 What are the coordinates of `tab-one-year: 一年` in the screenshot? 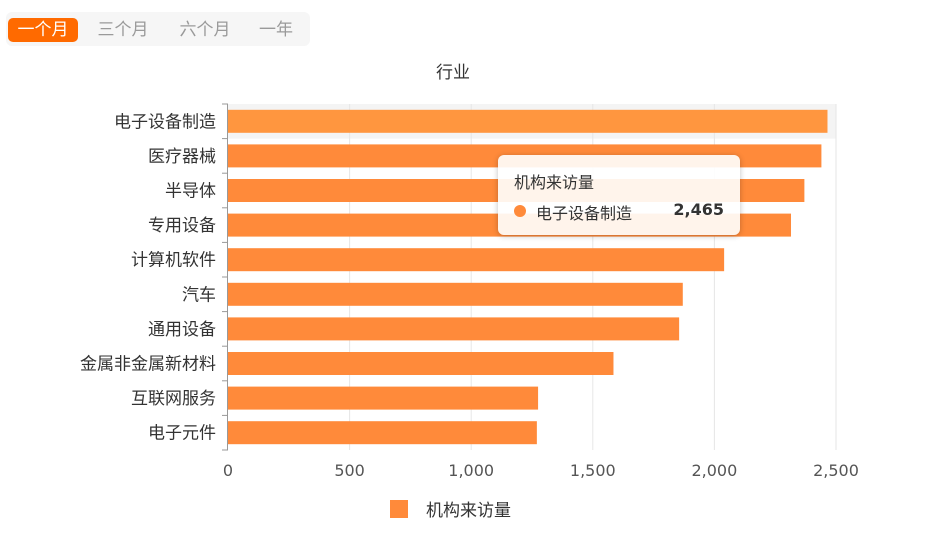 It's located at (276, 30).